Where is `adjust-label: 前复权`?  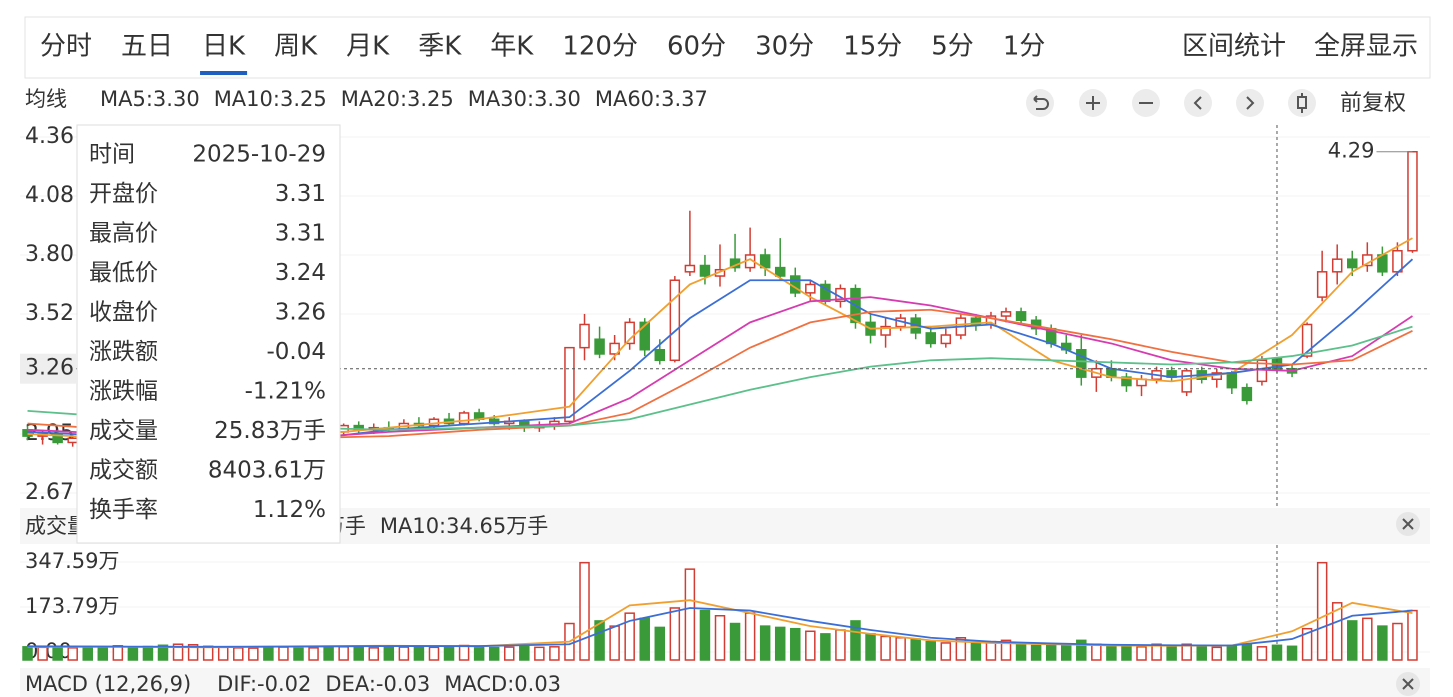 adjust-label: 前复权 is located at coordinates (1373, 103).